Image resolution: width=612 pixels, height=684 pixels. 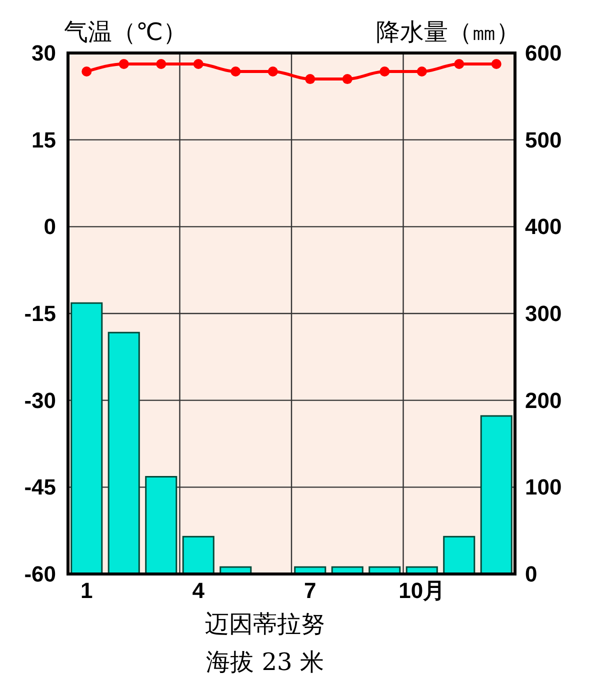 What do you see at coordinates (543, 139) in the screenshot?
I see `y2-tick-label: 500` at bounding box center [543, 139].